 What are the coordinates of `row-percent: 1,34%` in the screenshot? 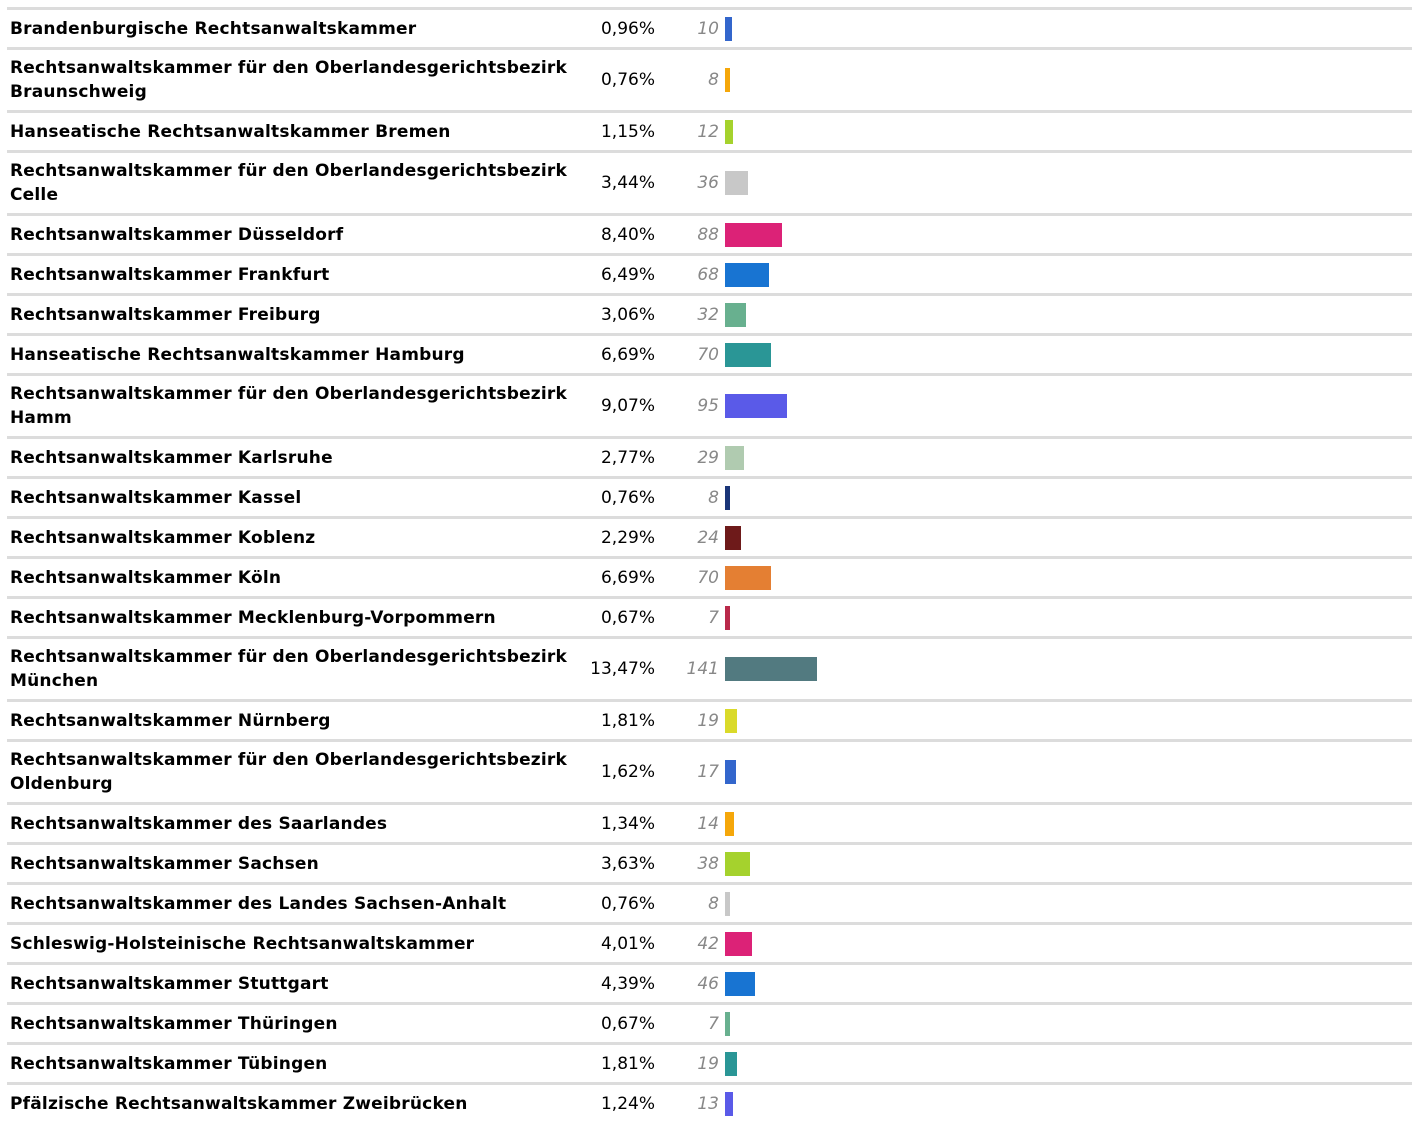 It's located at (627, 823).